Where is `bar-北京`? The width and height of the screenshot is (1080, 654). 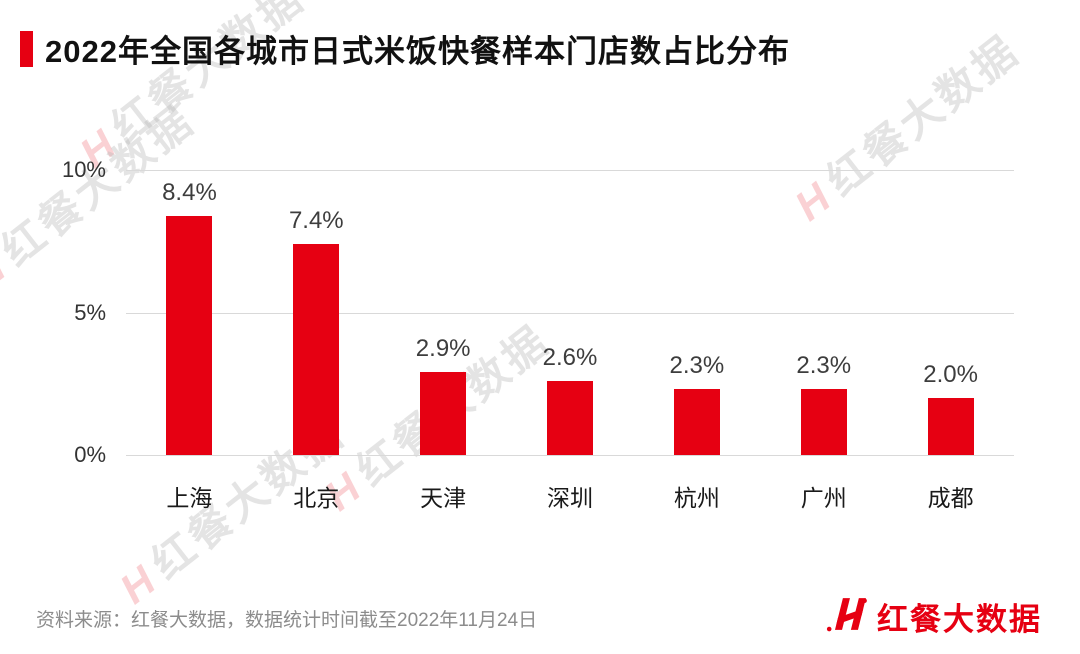
bar-北京 is located at coordinates (316, 349).